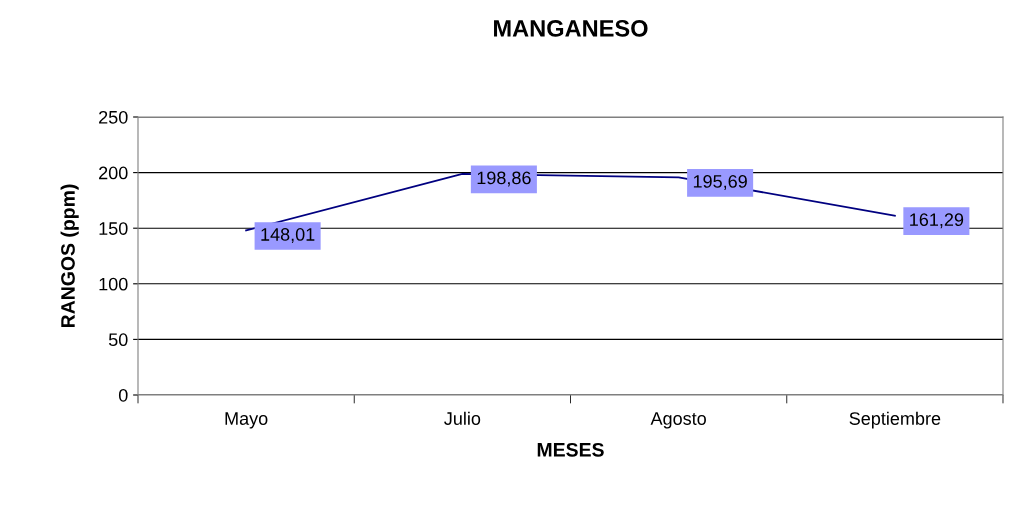 The image size is (1018, 516). What do you see at coordinates (69, 256) in the screenshot?
I see `y-axis-title: RANGOS (ppm)` at bounding box center [69, 256].